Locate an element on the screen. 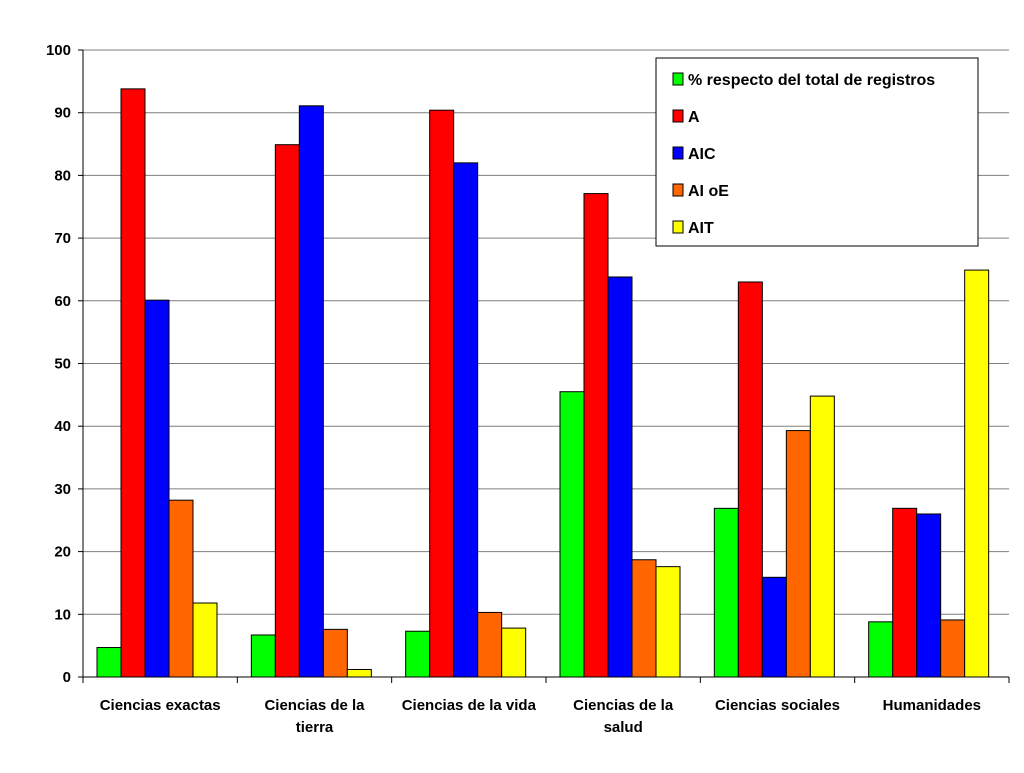  x-tick-label: Ciencias de la tierra is located at coordinates (314, 716).